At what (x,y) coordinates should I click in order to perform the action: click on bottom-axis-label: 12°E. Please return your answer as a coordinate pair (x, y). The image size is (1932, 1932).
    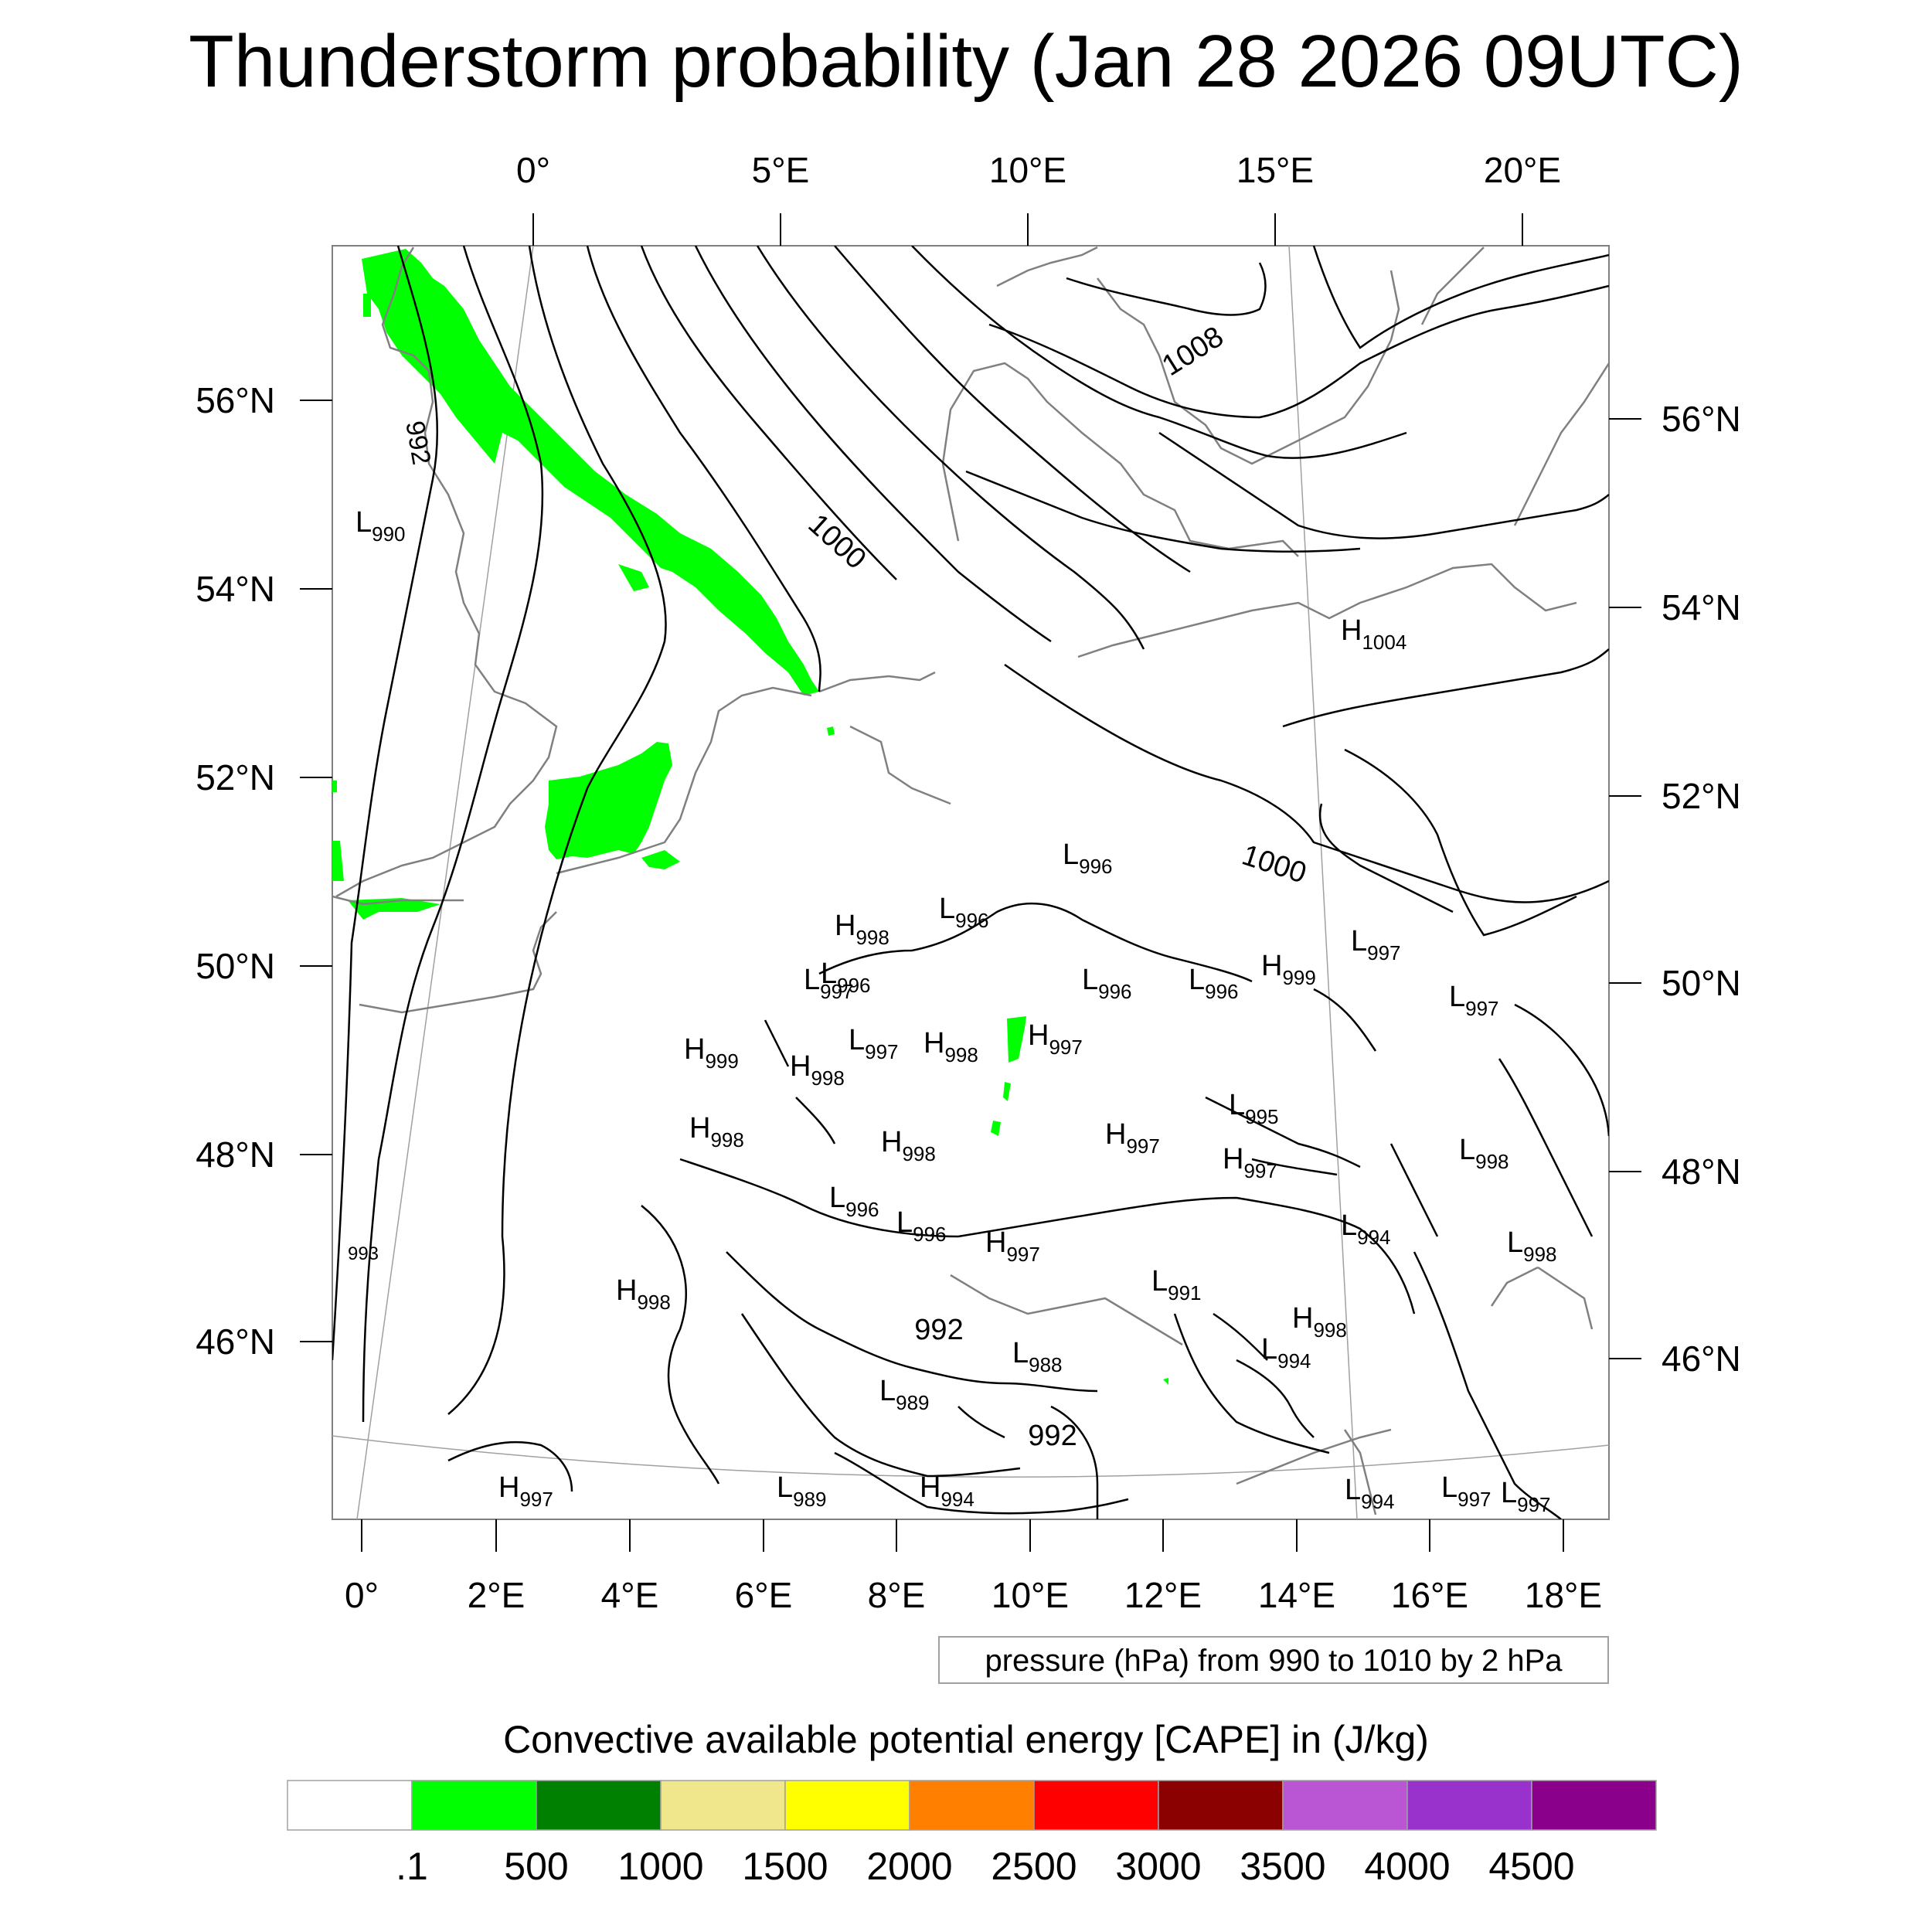
    Looking at the image, I should click on (1163, 1595).